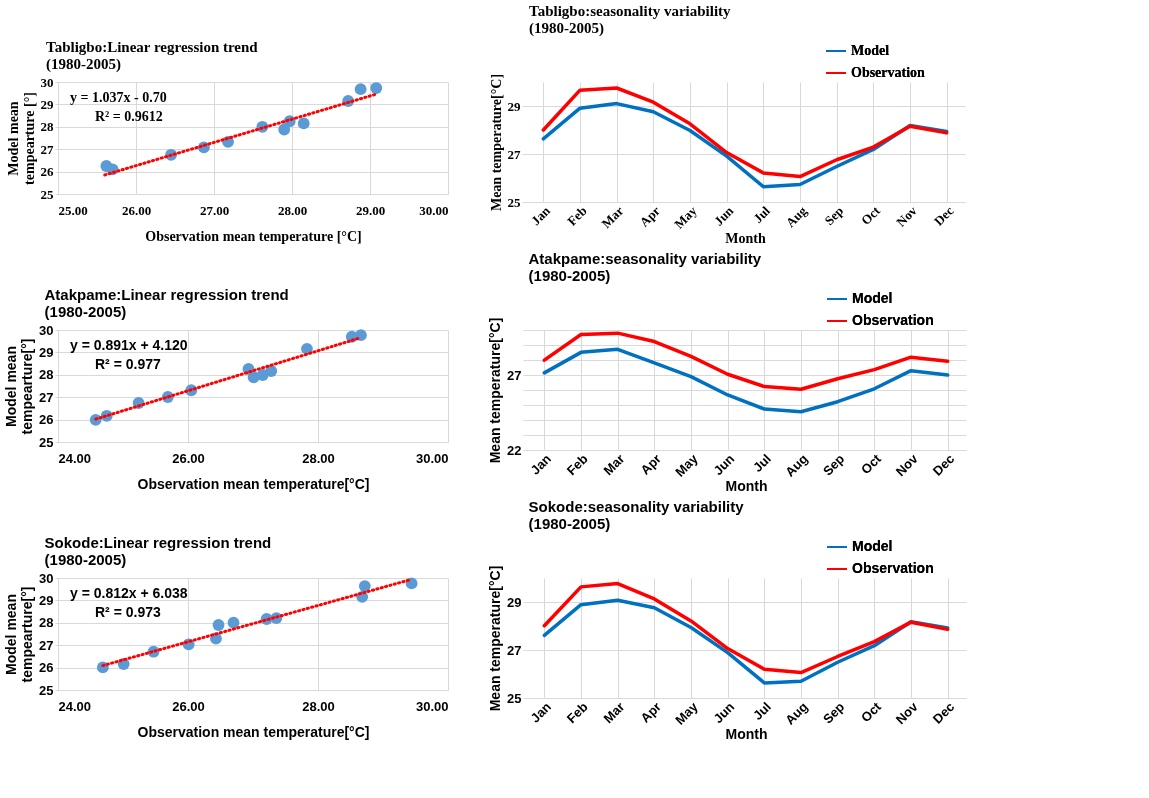 Image resolution: width=1149 pixels, height=798 pixels. I want to click on chart-title: Sokode:Linear regression trend (1980-2005), so click(158, 551).